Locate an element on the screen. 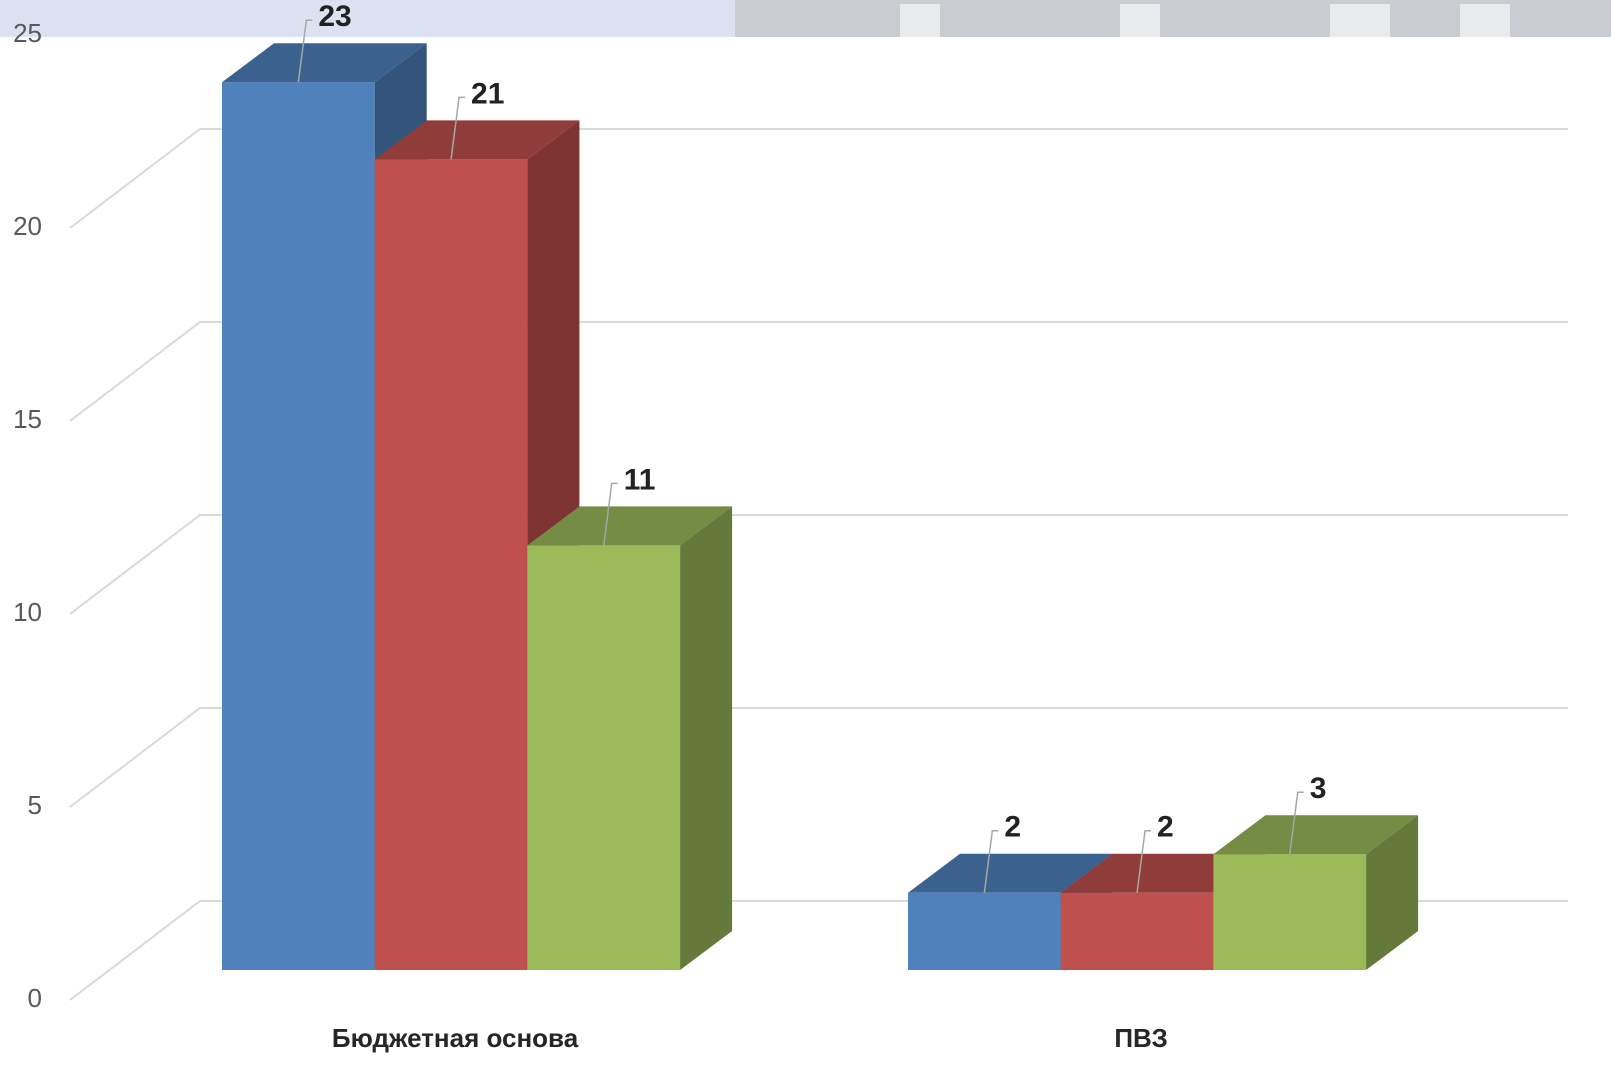  data-label: 11 is located at coordinates (640, 479).